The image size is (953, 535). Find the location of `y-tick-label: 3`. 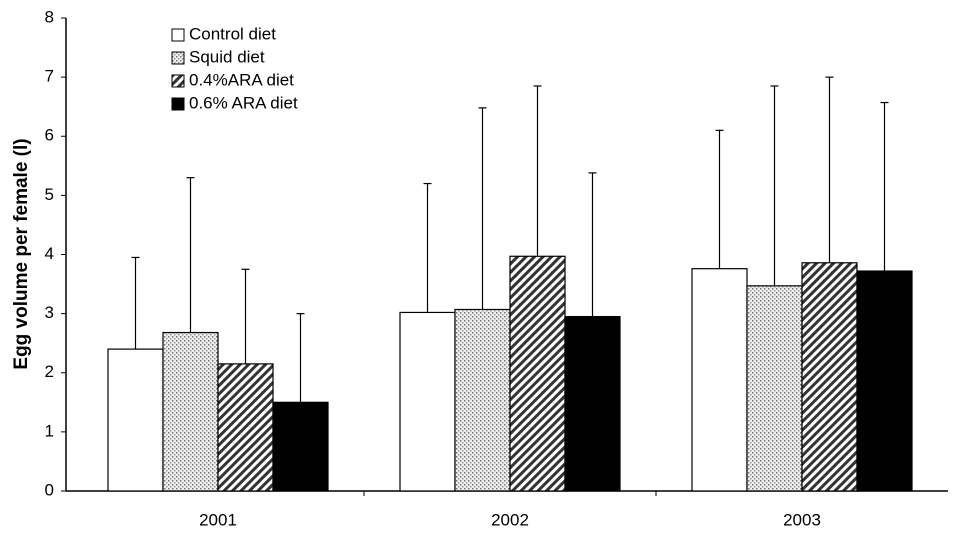

y-tick-label: 3 is located at coordinates (49, 312).